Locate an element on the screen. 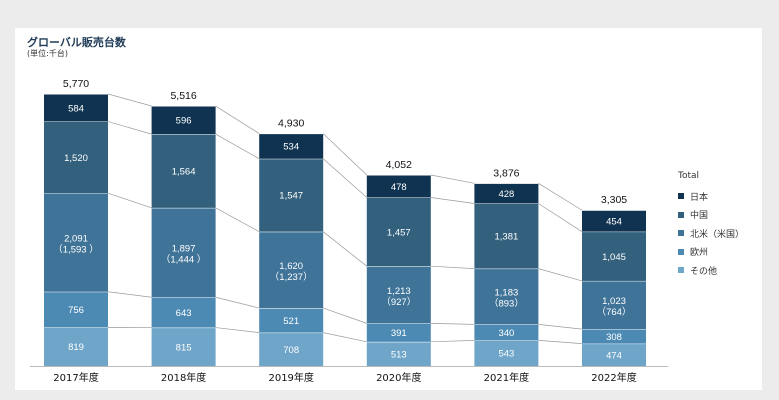 Image resolution: width=779 pixels, height=400 pixels. legend-label: その他 is located at coordinates (704, 271).